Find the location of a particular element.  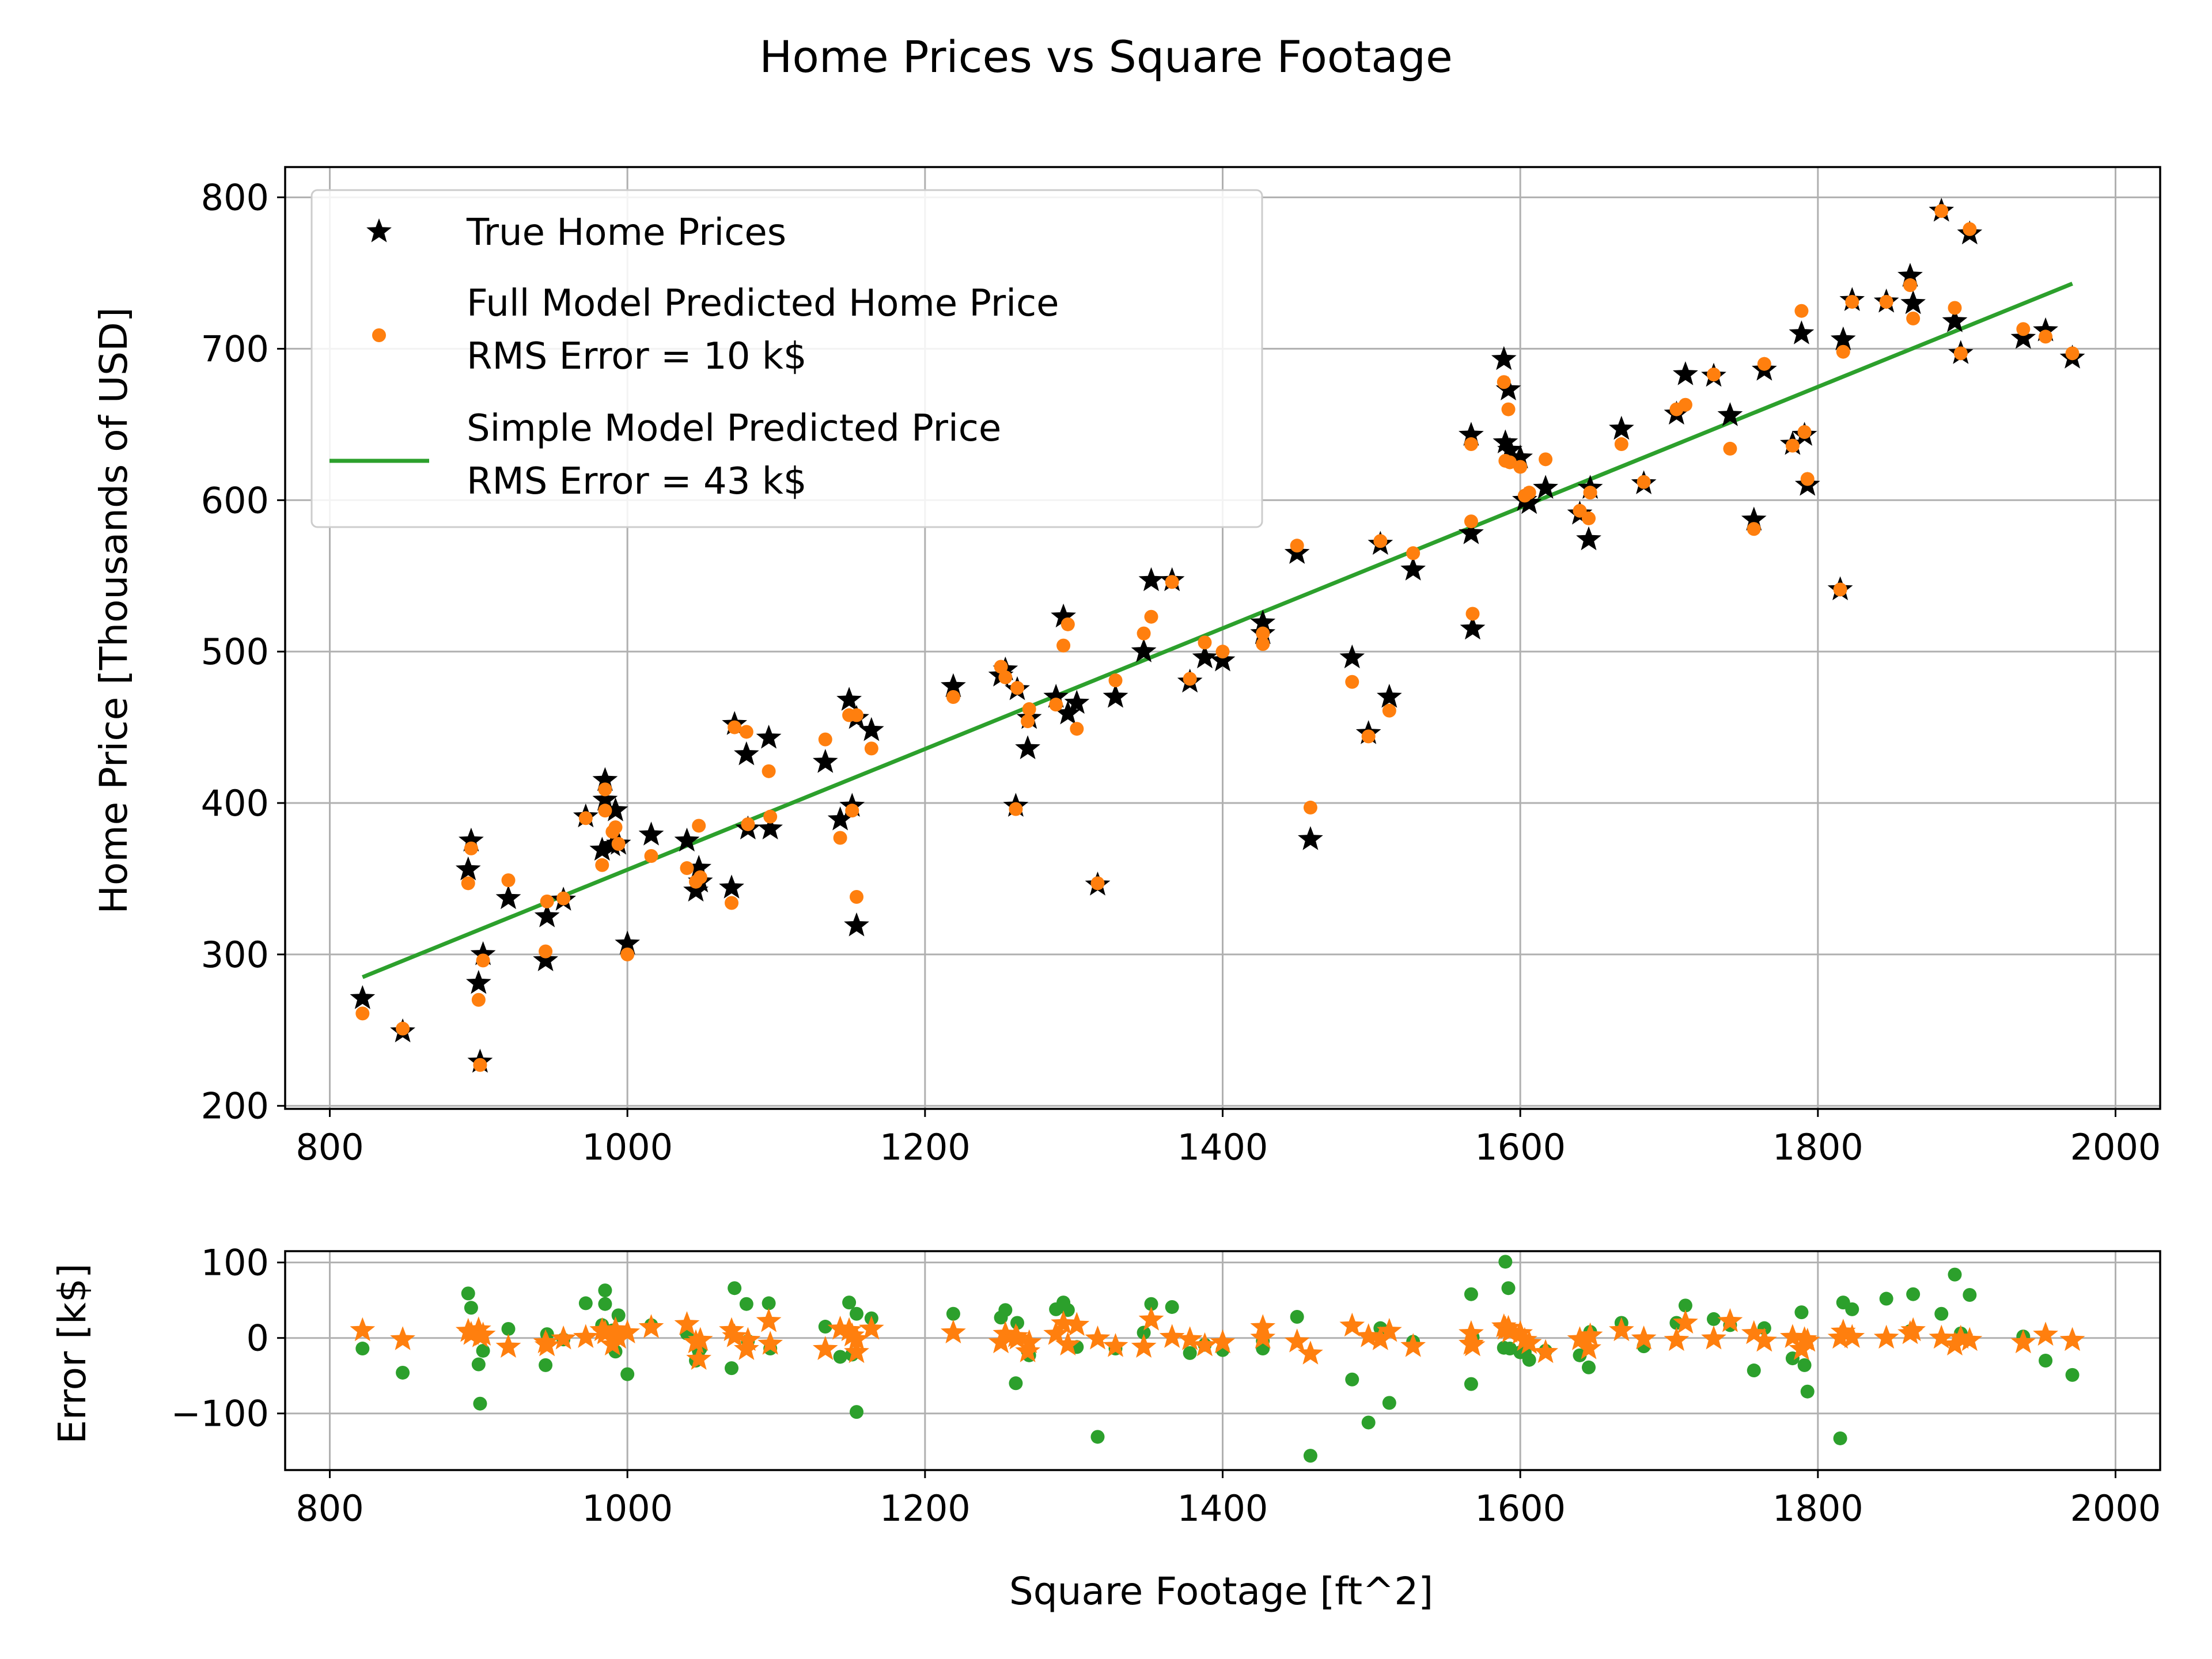

legend-label-simple-model: Simple Model Predicted Price is located at coordinates (734, 428).